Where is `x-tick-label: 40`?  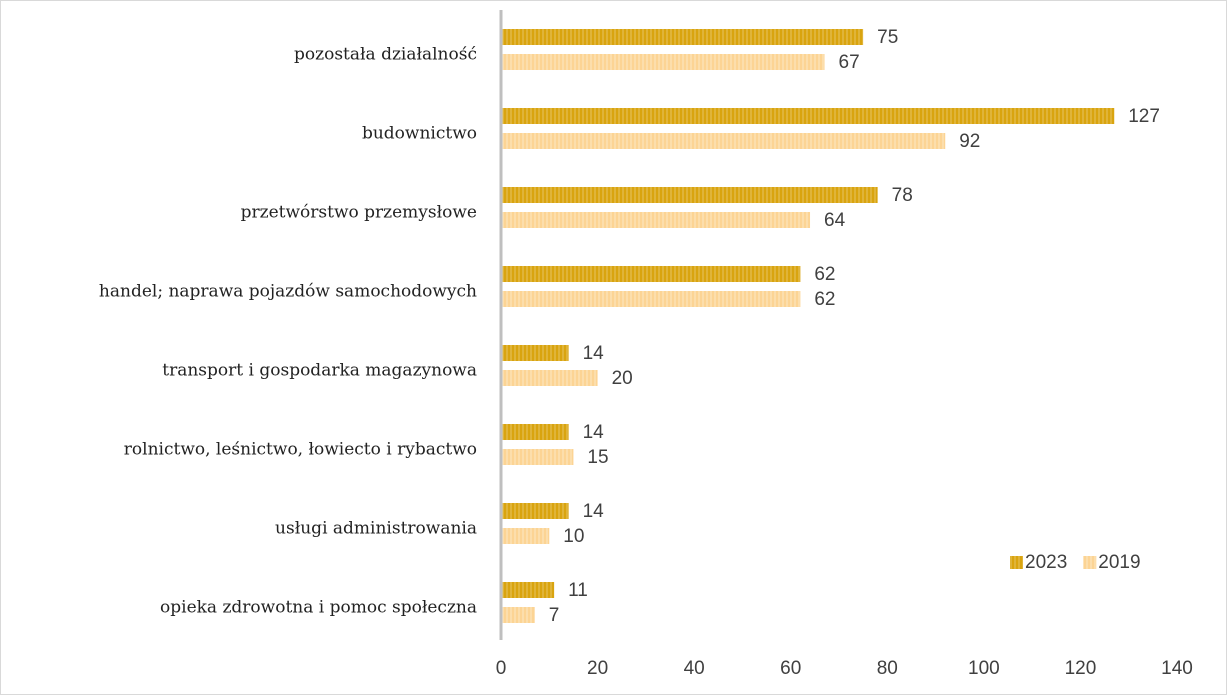
x-tick-label: 40 is located at coordinates (694, 668).